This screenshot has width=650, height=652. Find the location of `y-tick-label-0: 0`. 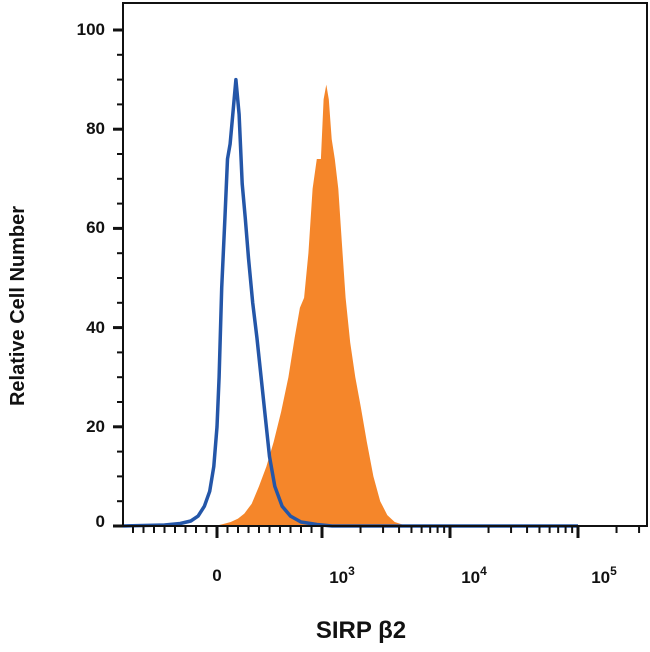

y-tick-label-0: 0 is located at coordinates (100, 521).